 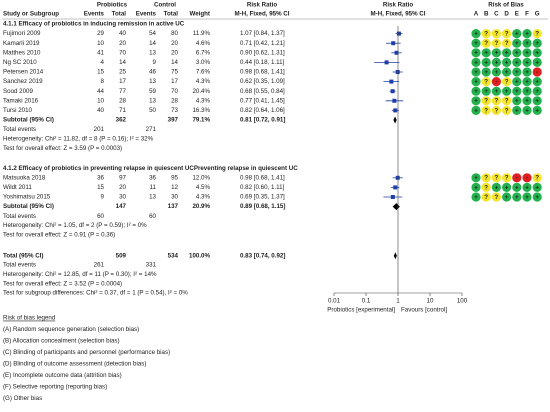 What do you see at coordinates (99, 265) in the screenshot?
I see `text: 261` at bounding box center [99, 265].